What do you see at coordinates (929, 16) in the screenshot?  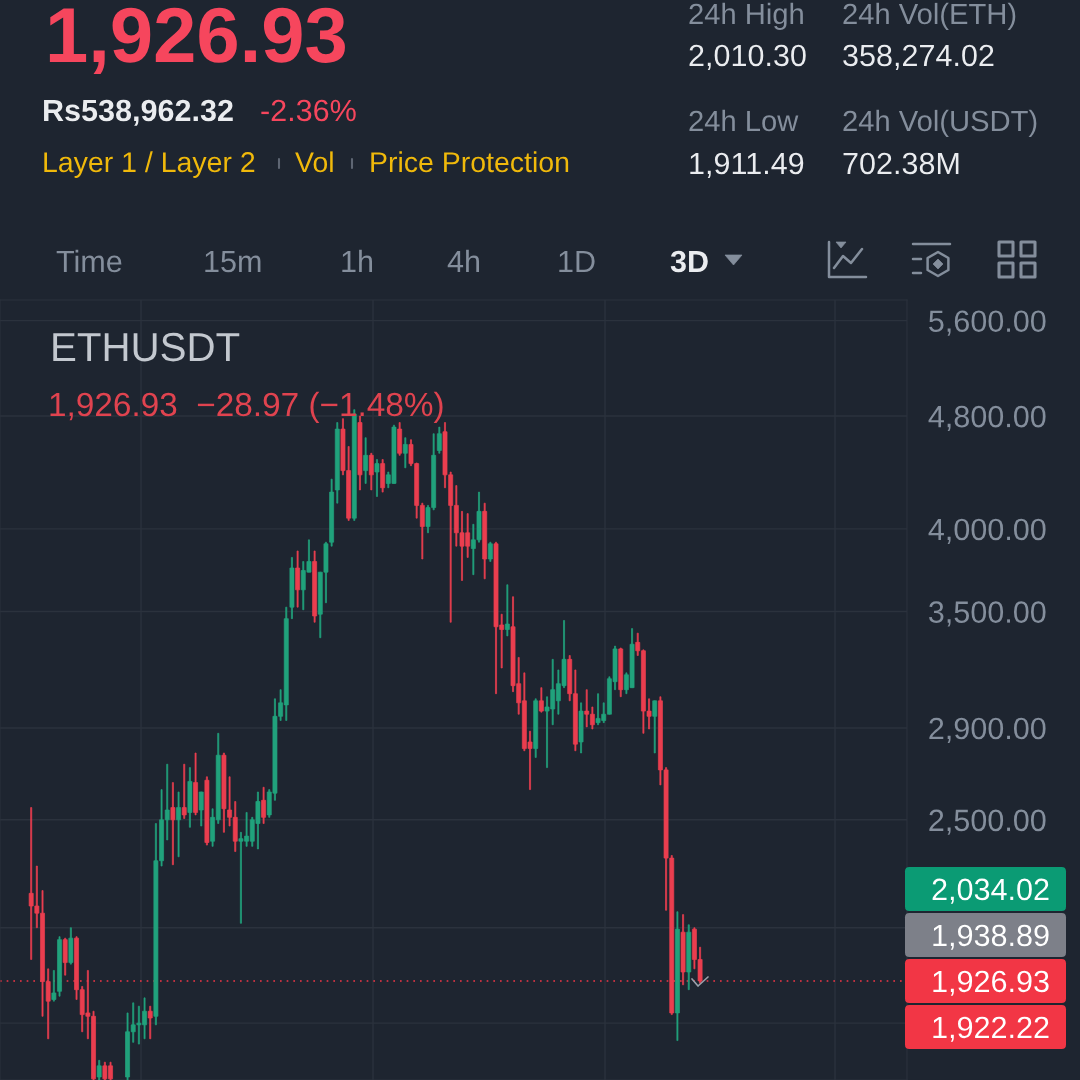 I see `text: 24h Vol(ETH)` at bounding box center [929, 16].